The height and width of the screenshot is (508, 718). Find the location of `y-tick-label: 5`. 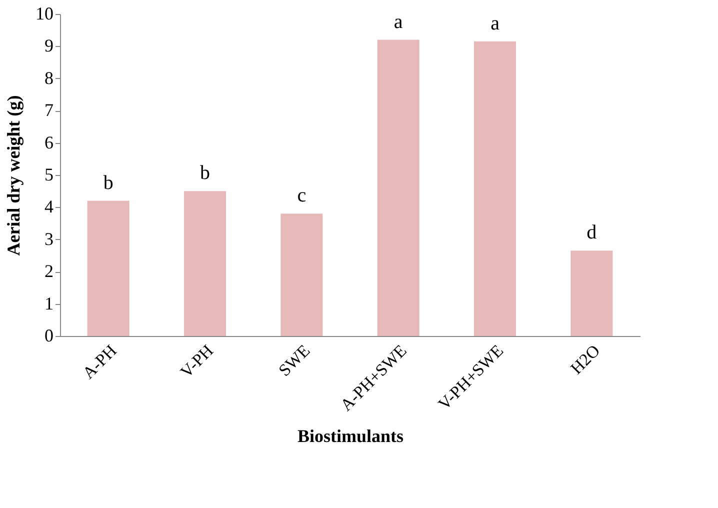

y-tick-label: 5 is located at coordinates (49, 174).